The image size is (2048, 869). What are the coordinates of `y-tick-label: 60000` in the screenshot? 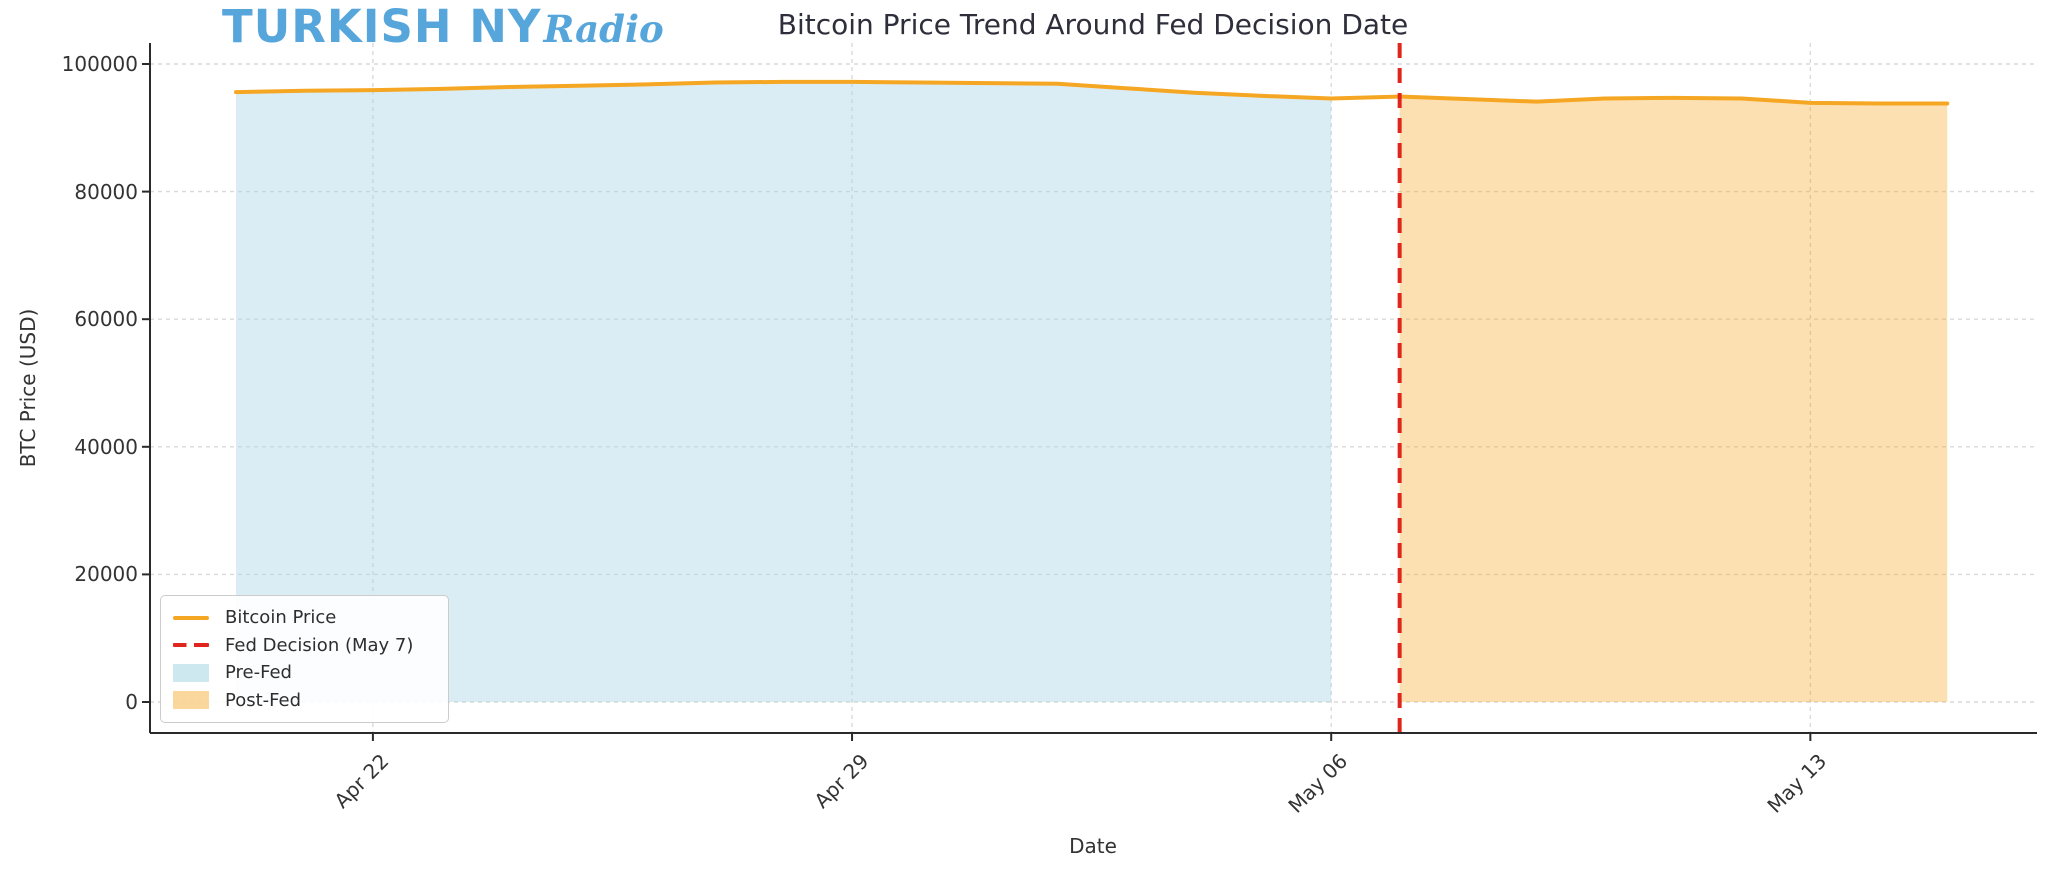 It's located at (106, 319).